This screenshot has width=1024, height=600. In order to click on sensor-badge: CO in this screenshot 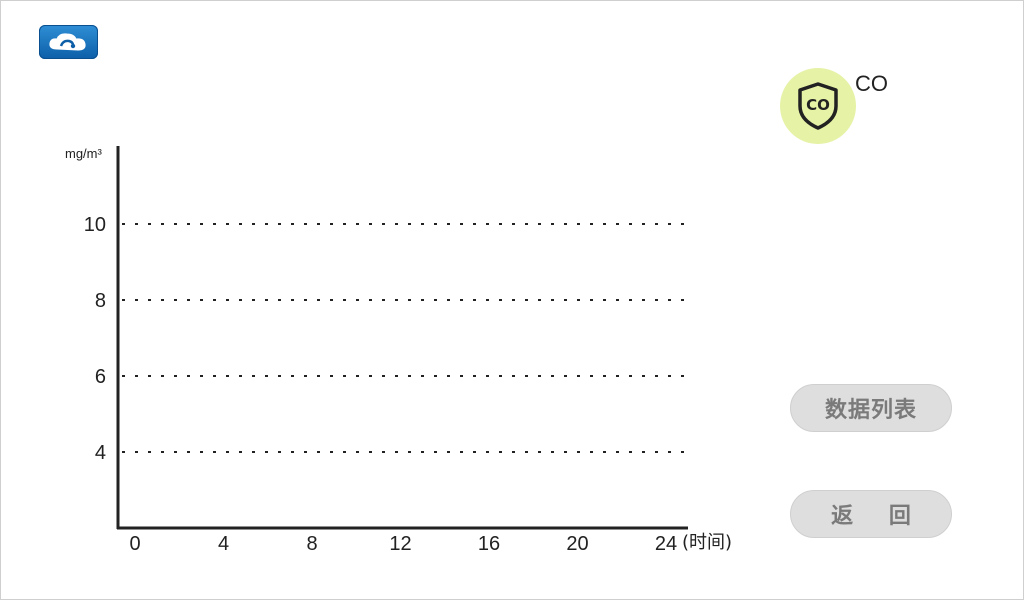, I will do `click(818, 106)`.